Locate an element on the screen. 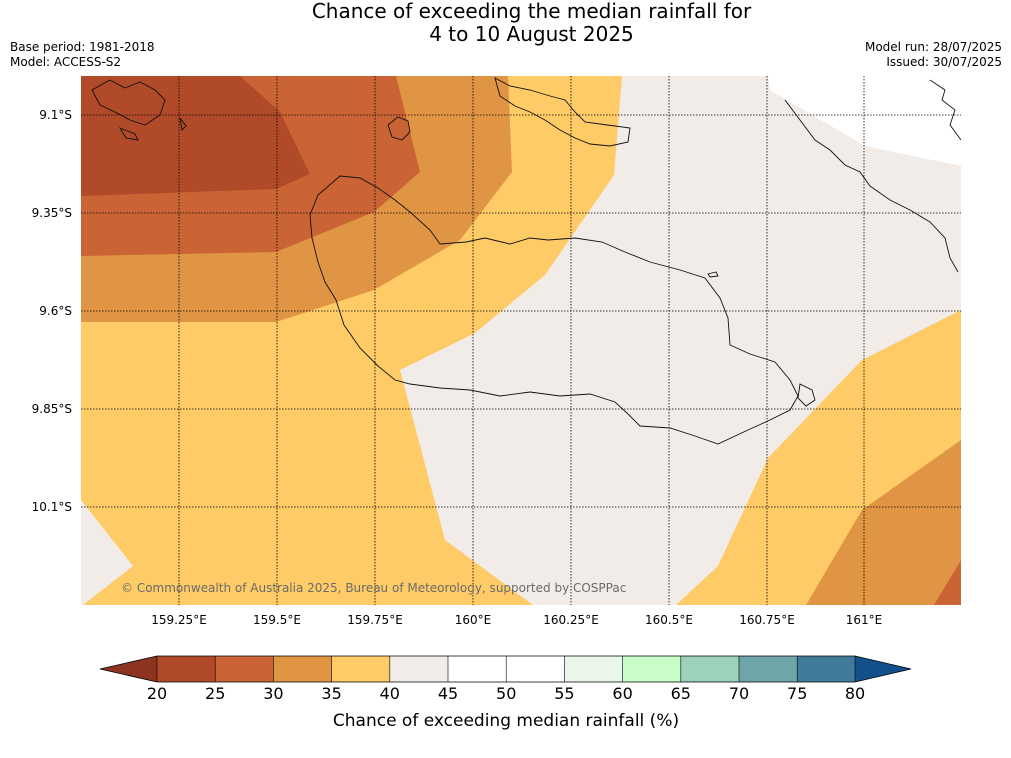 This screenshot has width=1011, height=758. lon-tick-label: 159.25°E is located at coordinates (179, 620).